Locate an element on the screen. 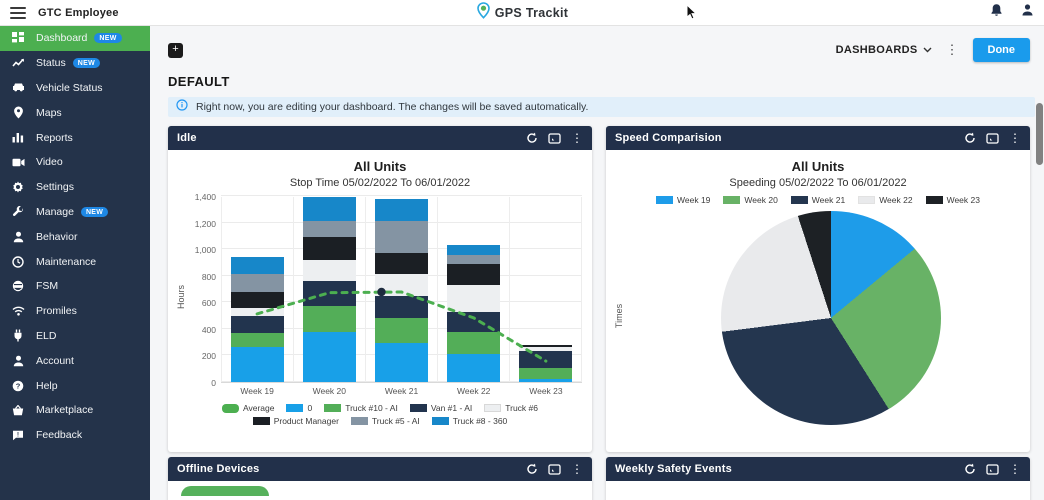  legend-label: Week 20 is located at coordinates (761, 200).